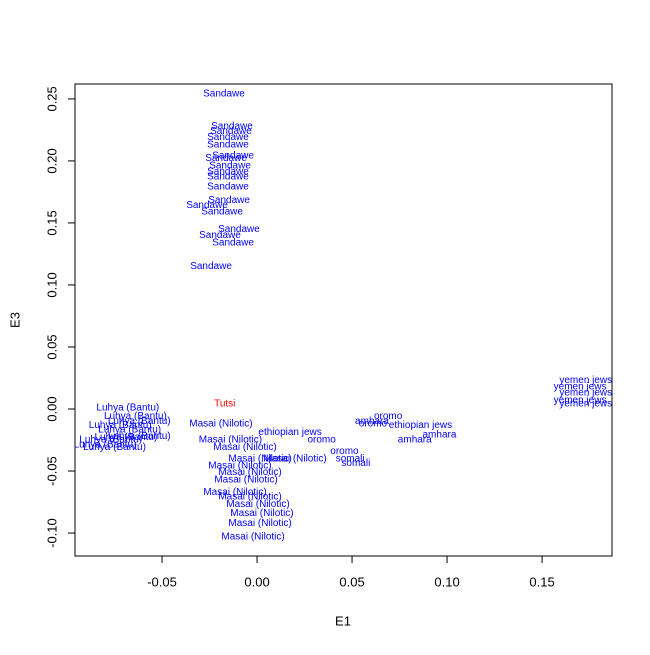 The width and height of the screenshot is (650, 655). I want to click on y-tick-label: 0.25, so click(51, 98).